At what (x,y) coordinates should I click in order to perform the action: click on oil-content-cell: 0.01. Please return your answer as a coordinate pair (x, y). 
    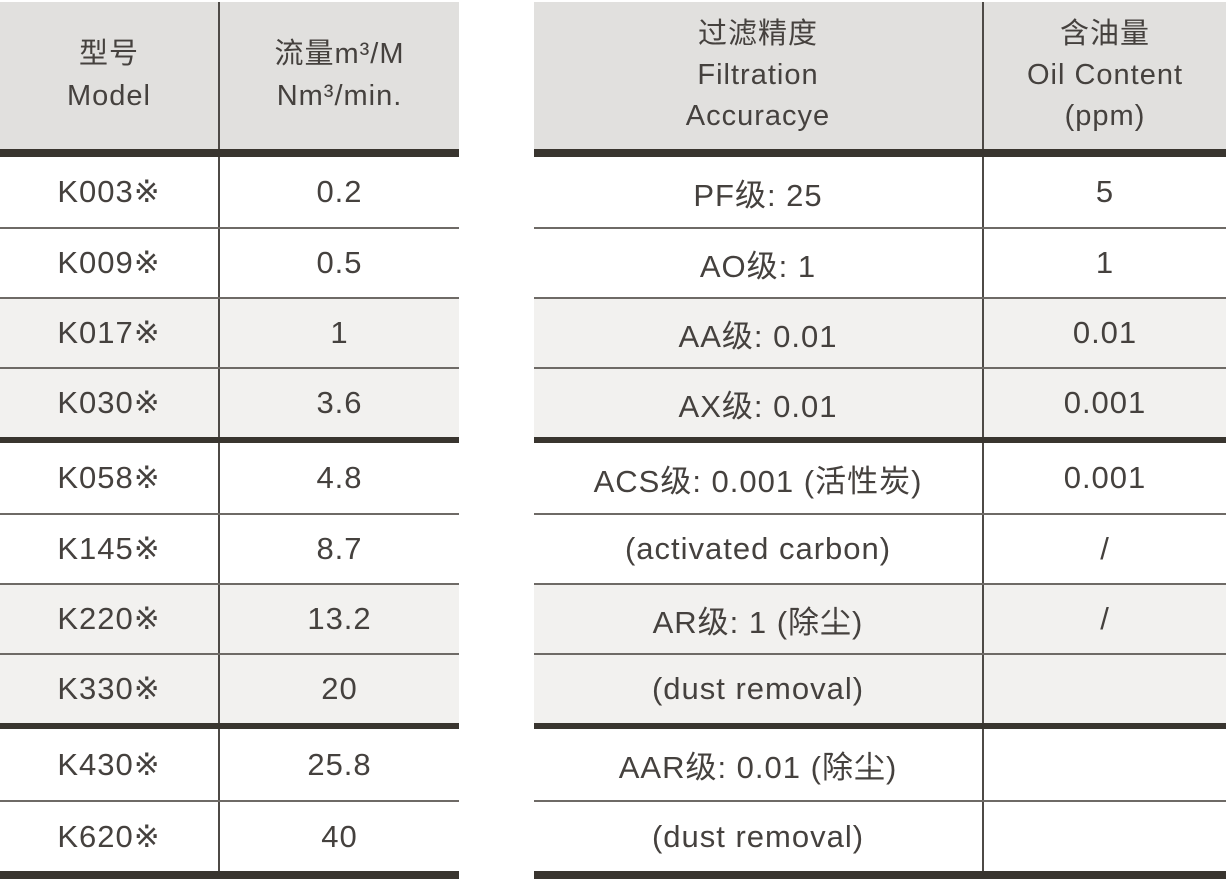
    Looking at the image, I should click on (1105, 332).